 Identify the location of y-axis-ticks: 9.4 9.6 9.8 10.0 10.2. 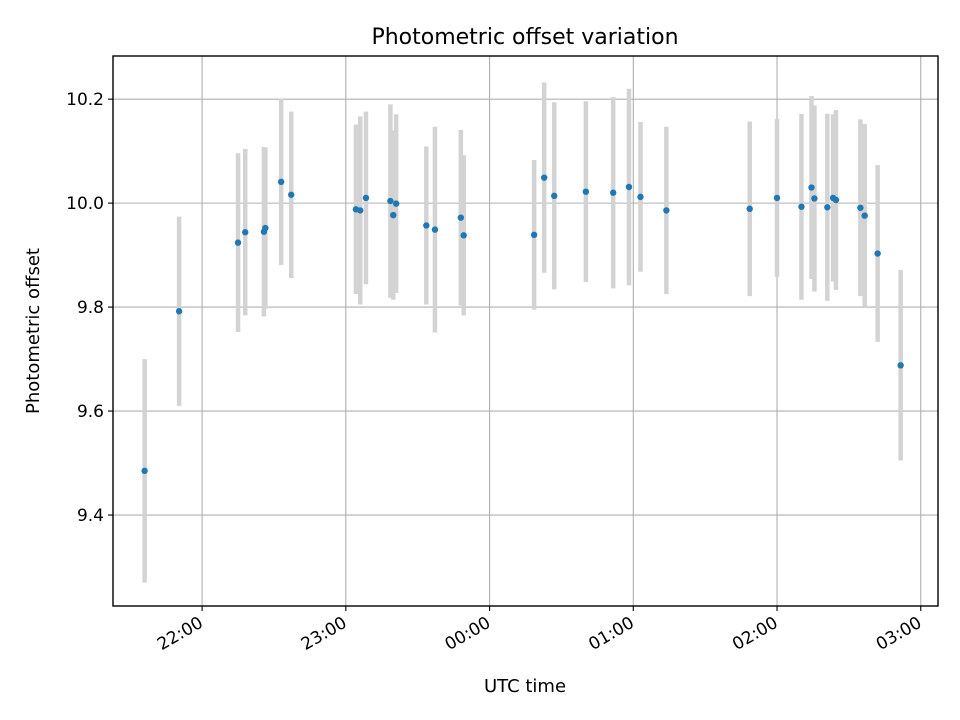
(89, 308).